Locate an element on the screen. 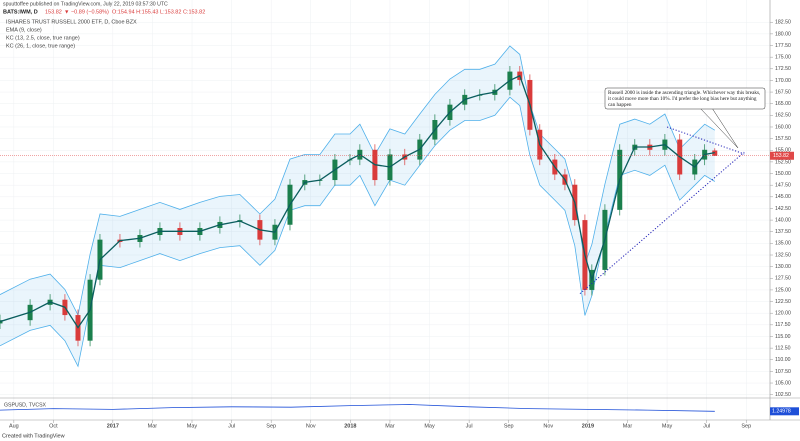 This screenshot has width=800, height=441. y-tick-label: 145.00 is located at coordinates (783, 197).